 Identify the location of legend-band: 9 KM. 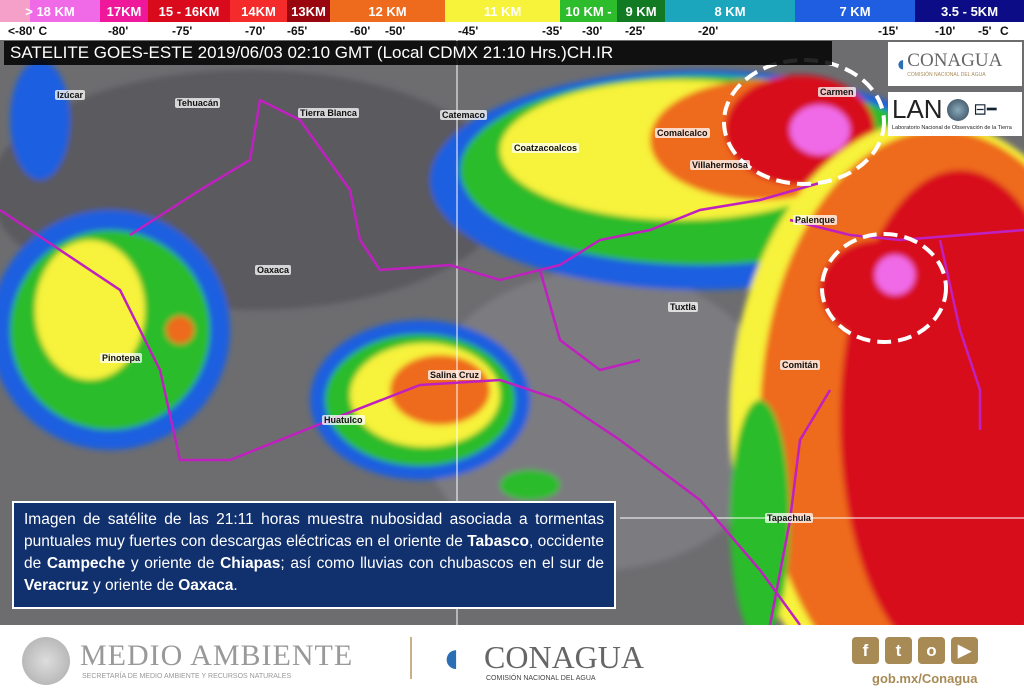
(641, 11).